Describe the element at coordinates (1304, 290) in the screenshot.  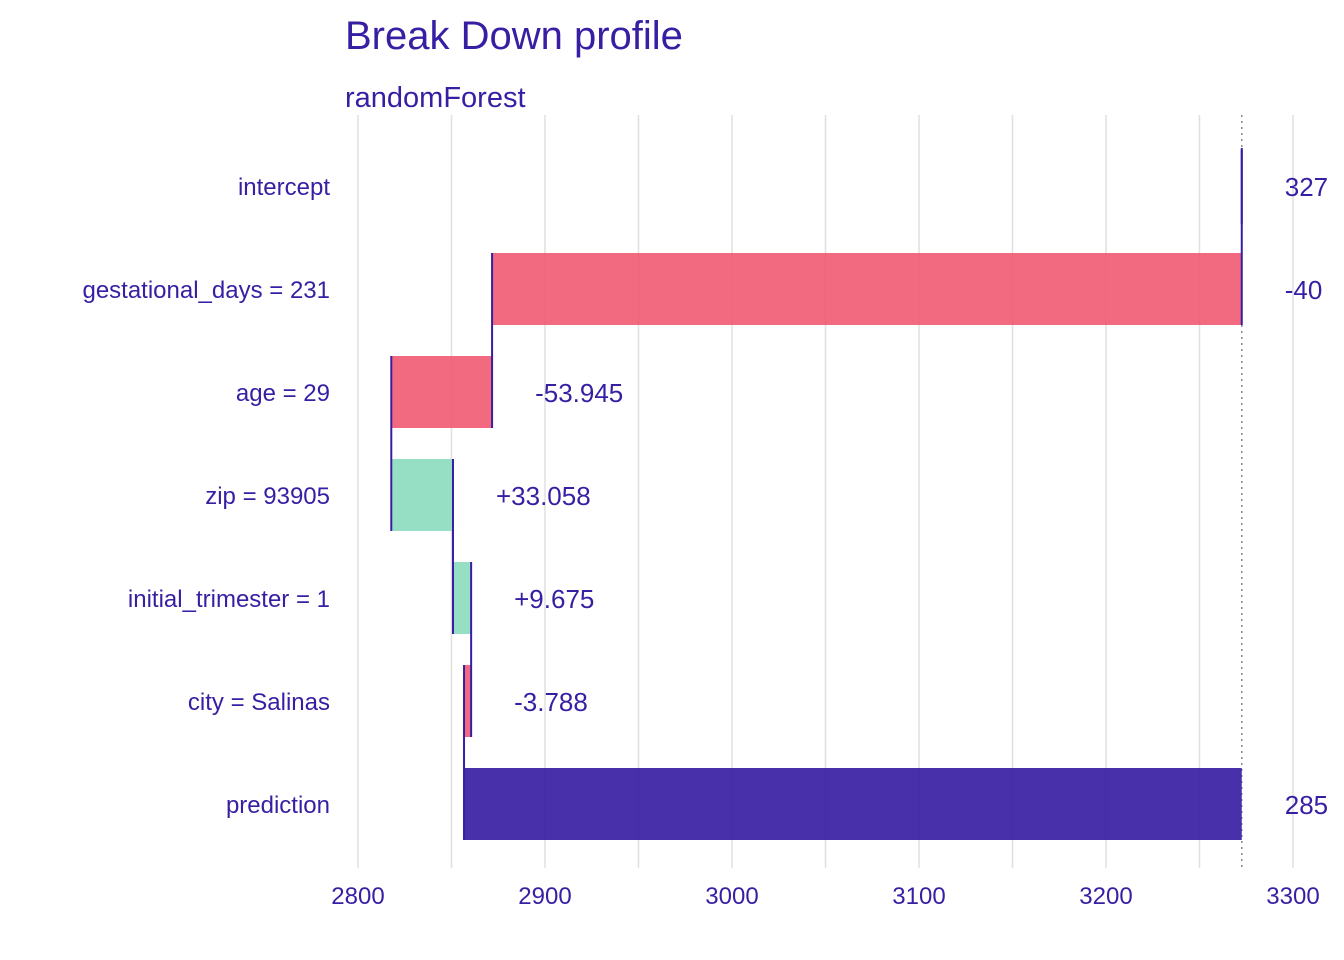
I see `value-label: -40` at that location.